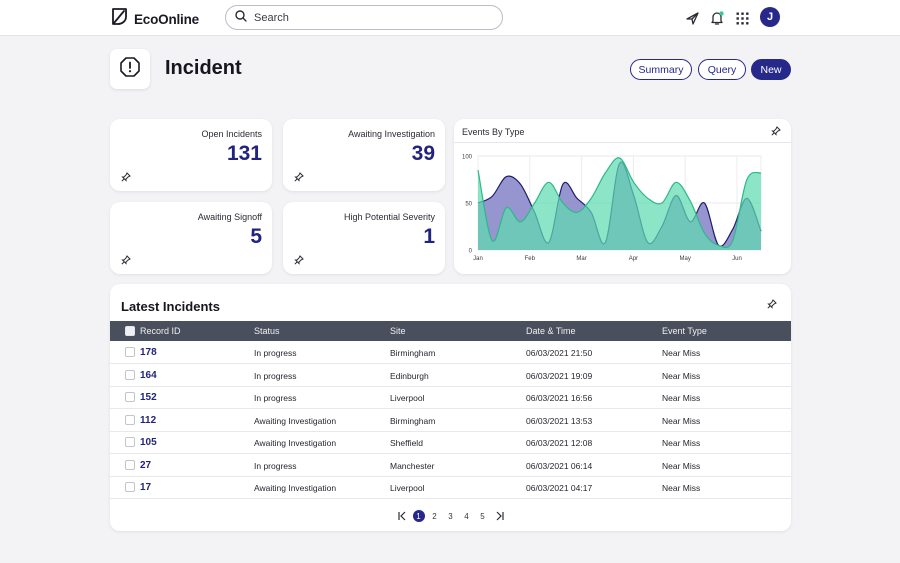 This screenshot has height=563, width=900. I want to click on brand-name: EcoOnline, so click(166, 19).